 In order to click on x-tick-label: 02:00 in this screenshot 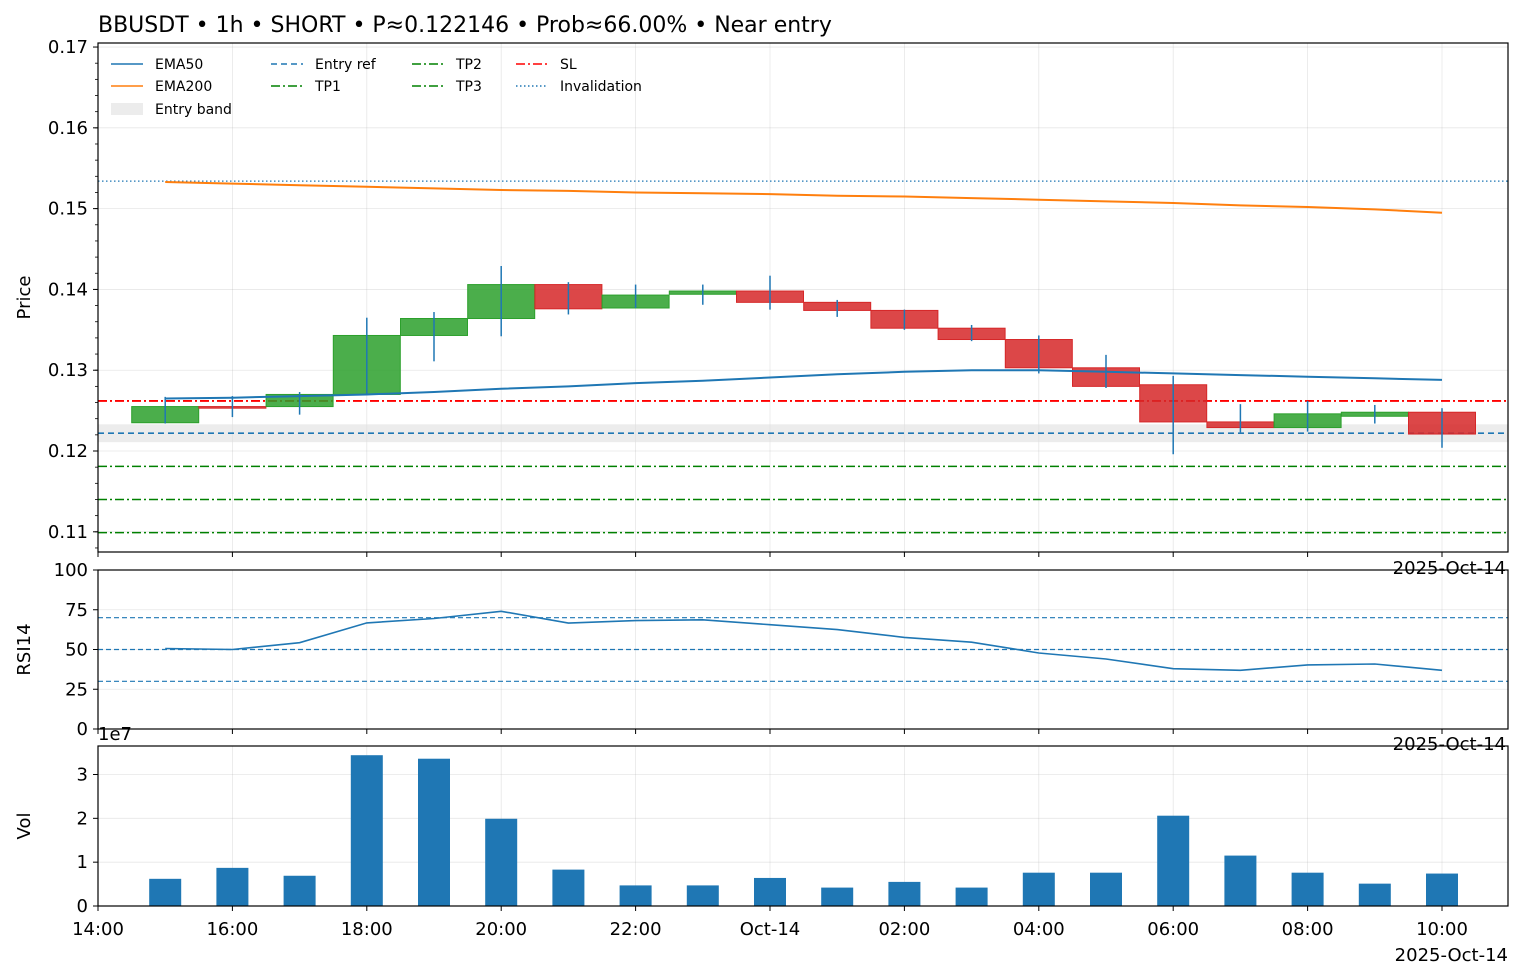, I will do `click(904, 929)`.